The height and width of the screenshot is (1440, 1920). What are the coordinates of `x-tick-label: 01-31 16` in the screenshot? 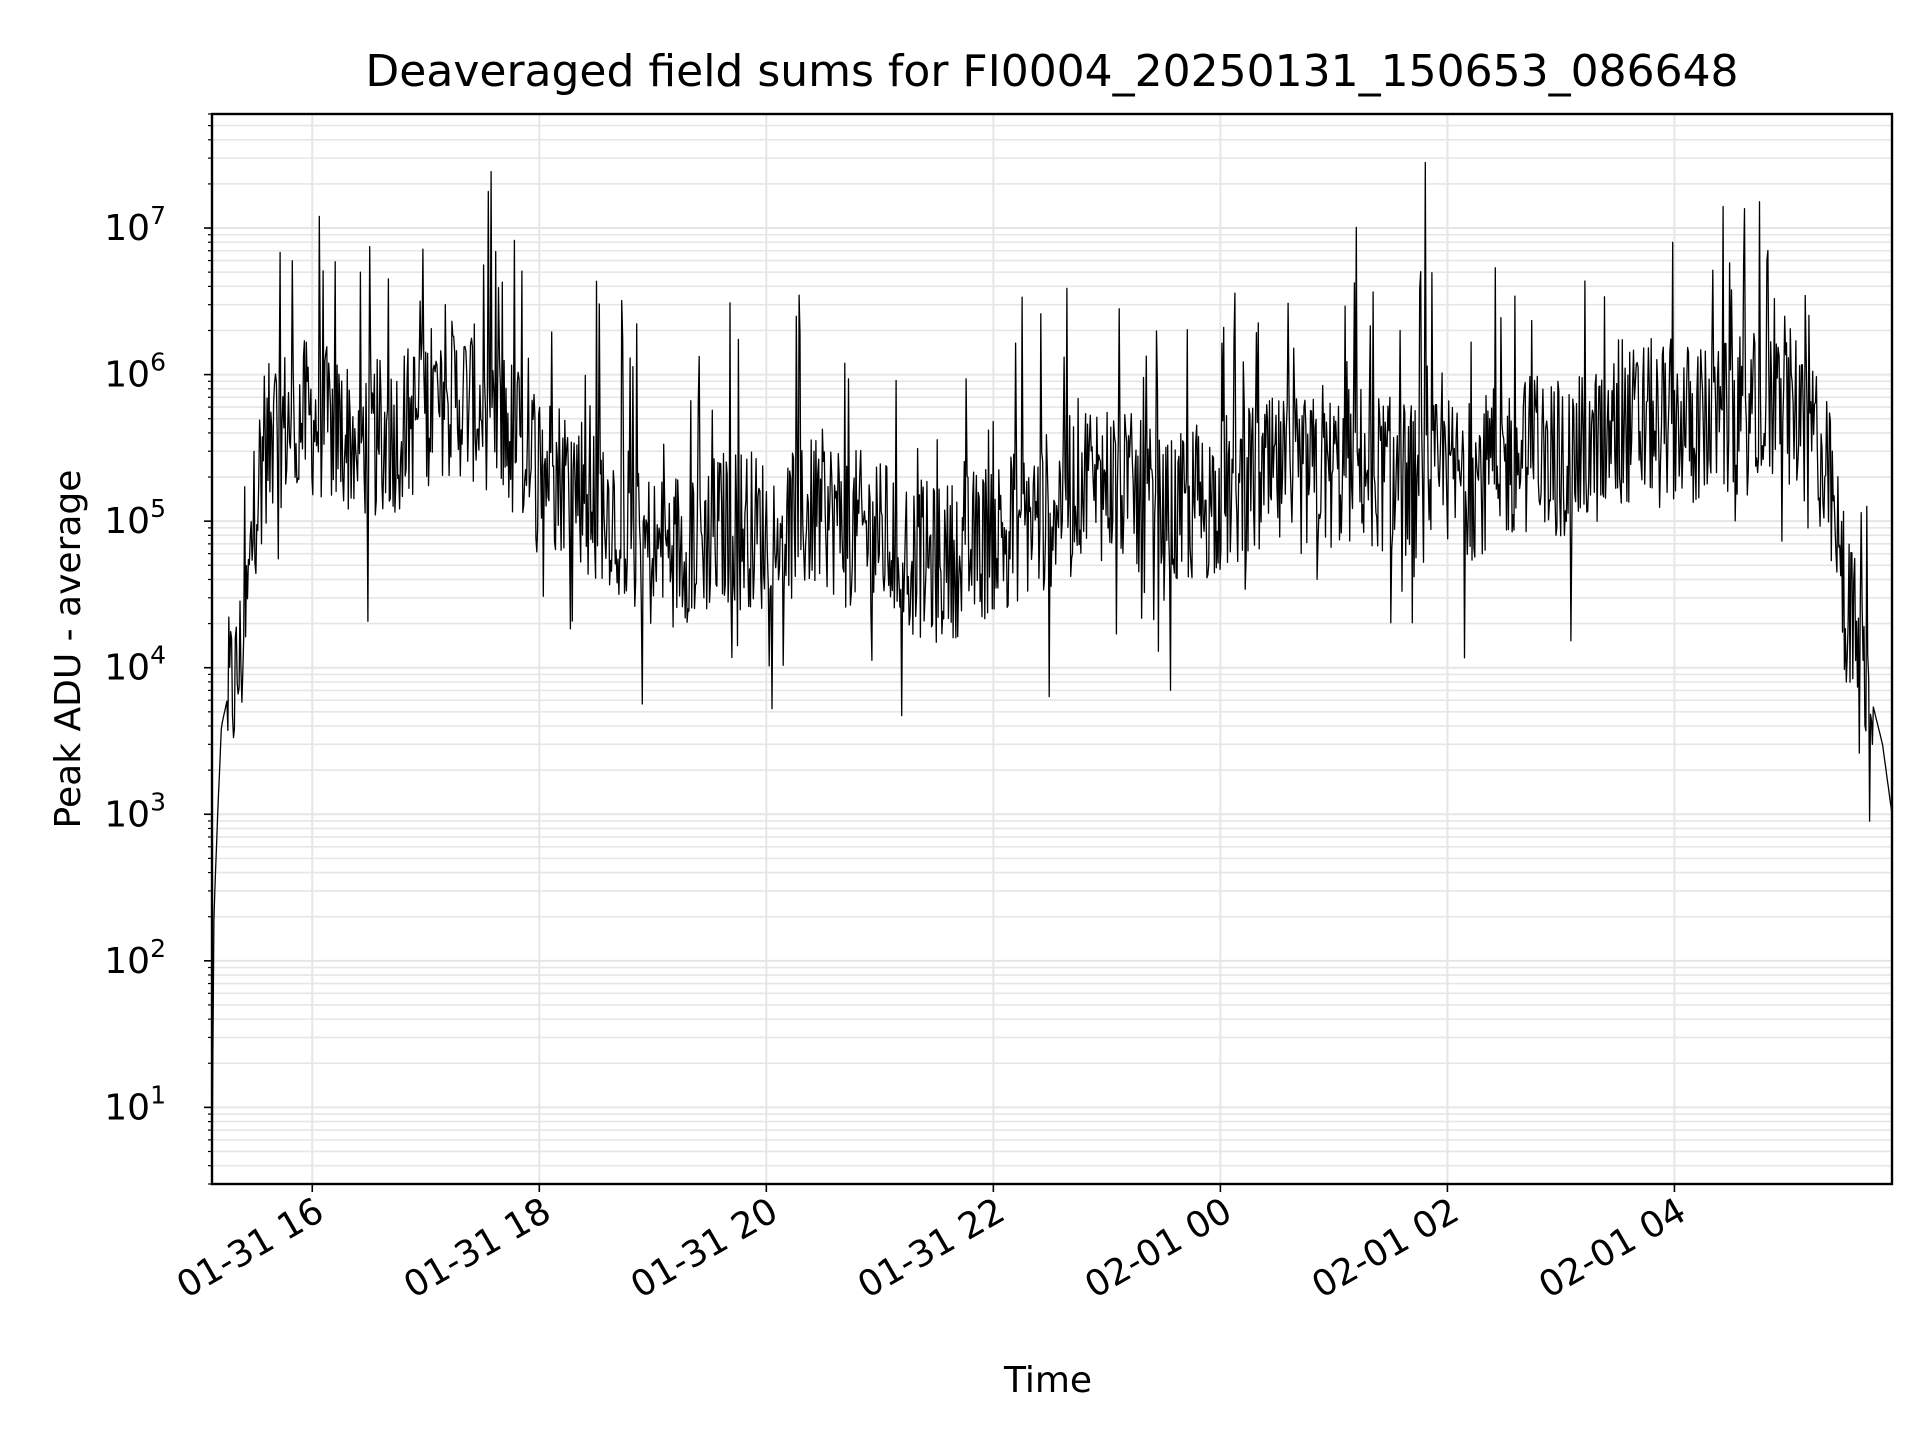 It's located at (250, 1248).